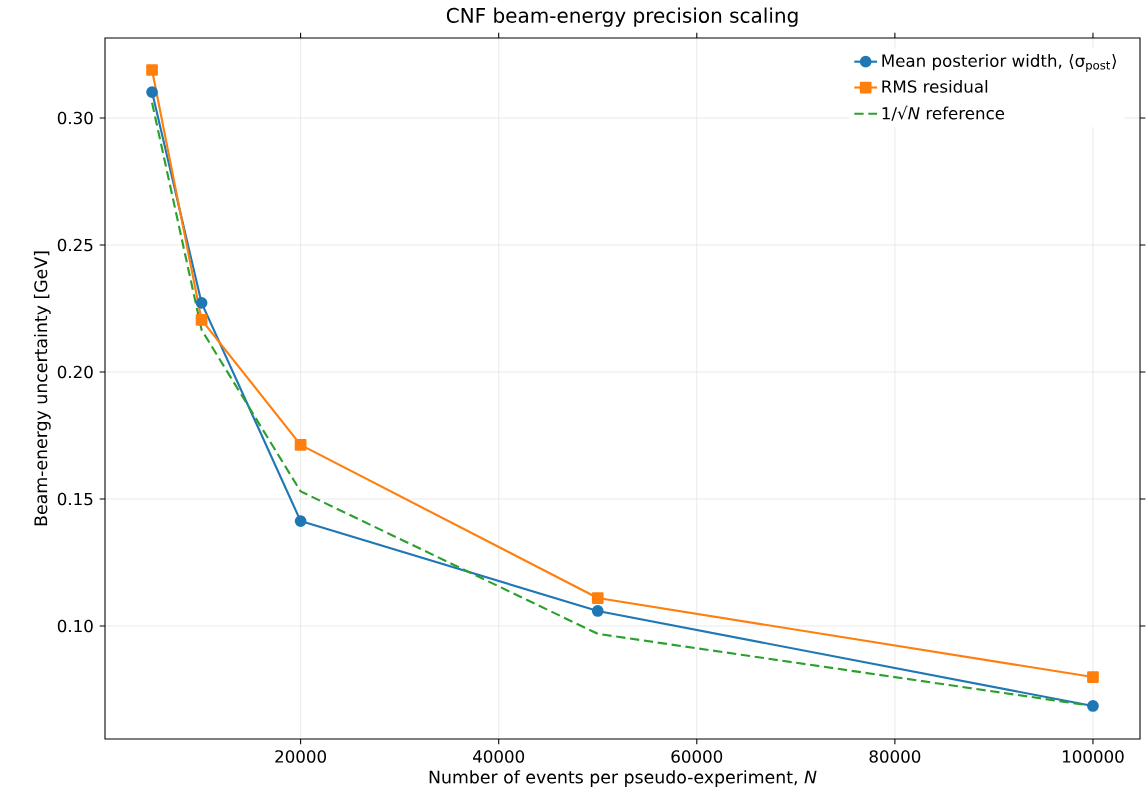  Describe the element at coordinates (1093, 756) in the screenshot. I see `x-tick-label: 100000` at that location.